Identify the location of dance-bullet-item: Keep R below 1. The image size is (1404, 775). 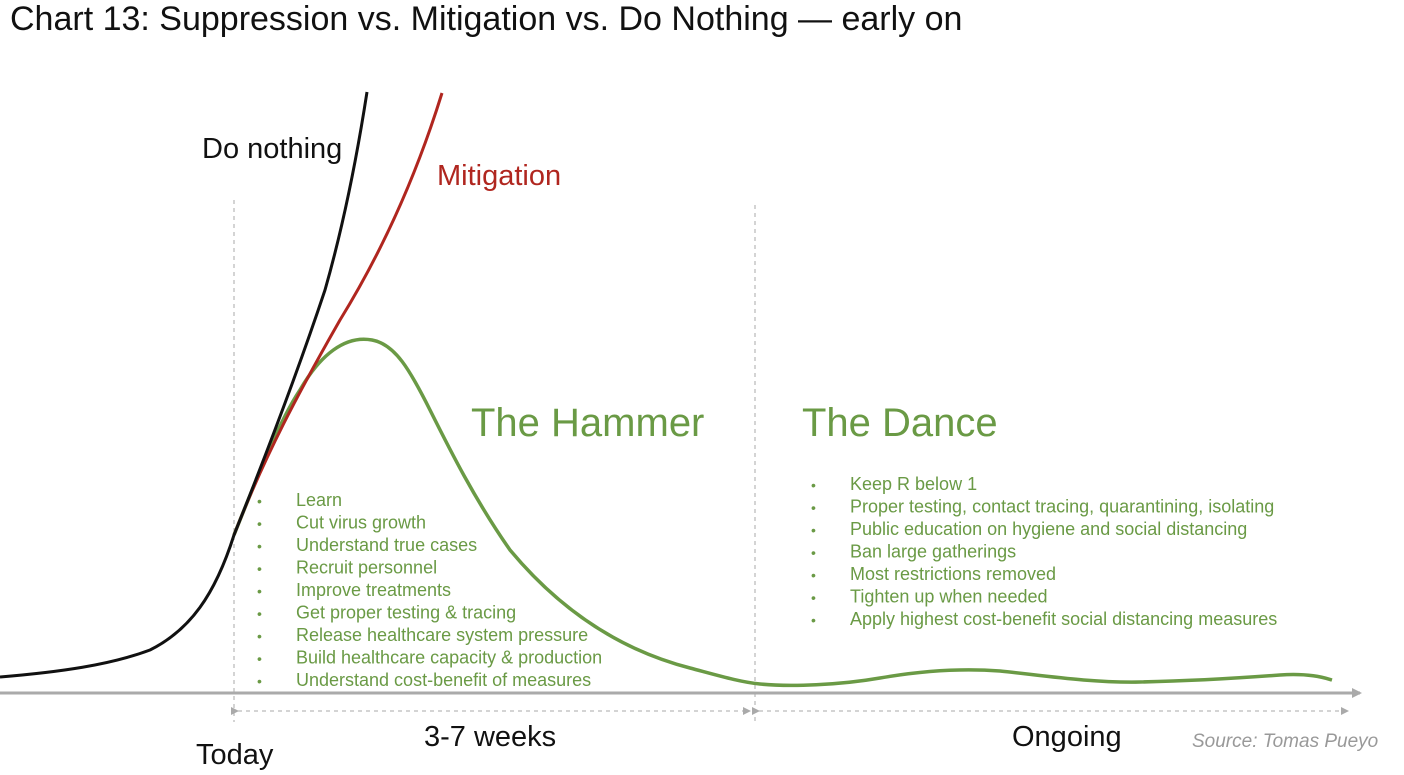
(913, 484).